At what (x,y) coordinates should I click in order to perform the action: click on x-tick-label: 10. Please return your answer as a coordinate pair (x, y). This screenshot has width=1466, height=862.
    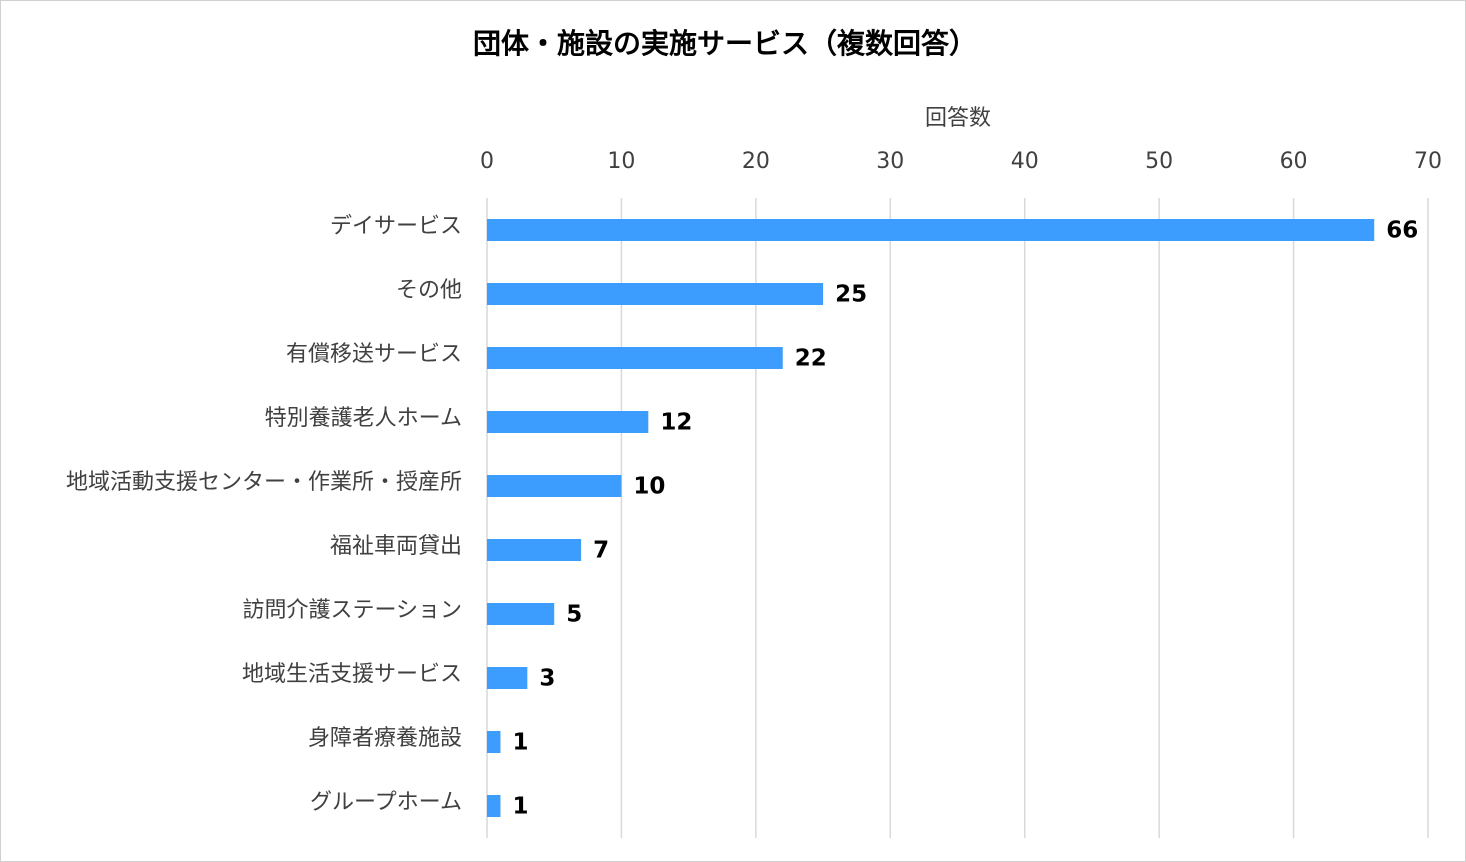
    Looking at the image, I should click on (621, 161).